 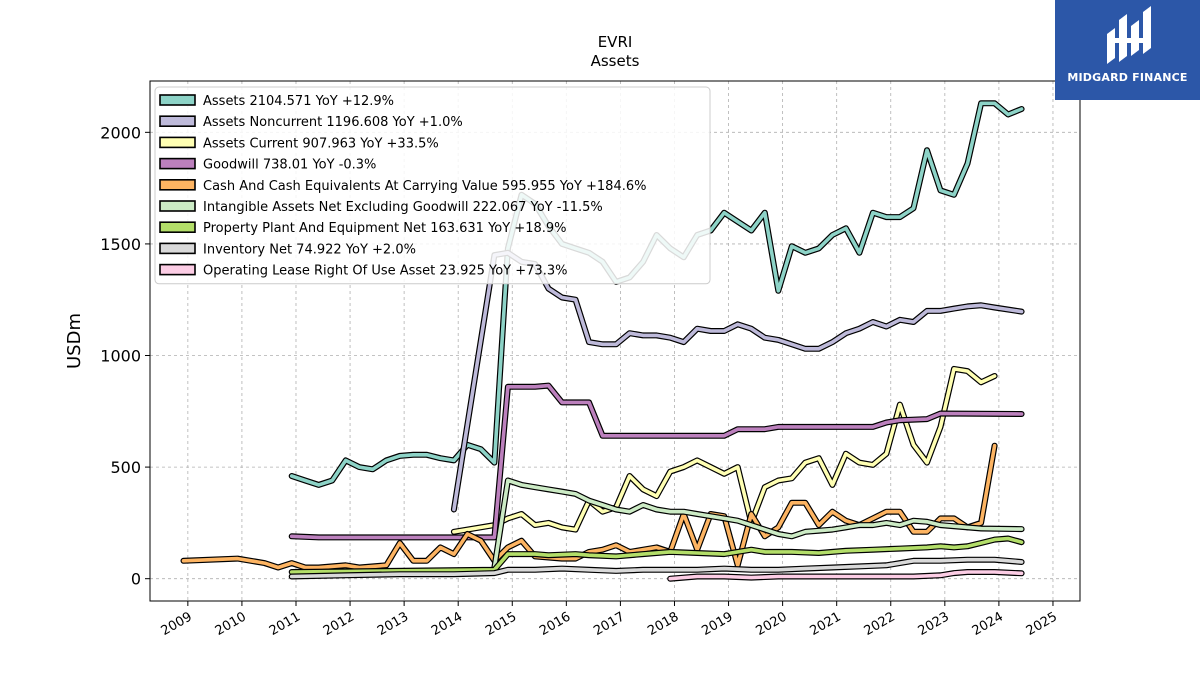 I want to click on legend-label: Inventory Net 74.922 YoY +2.0%, so click(x=309, y=249).